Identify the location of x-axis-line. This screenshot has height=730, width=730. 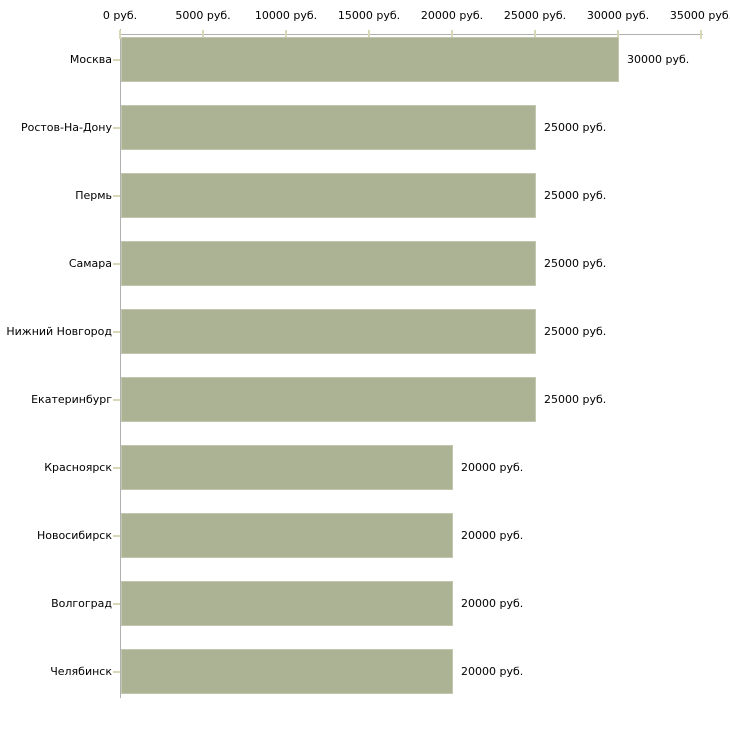
(411, 34).